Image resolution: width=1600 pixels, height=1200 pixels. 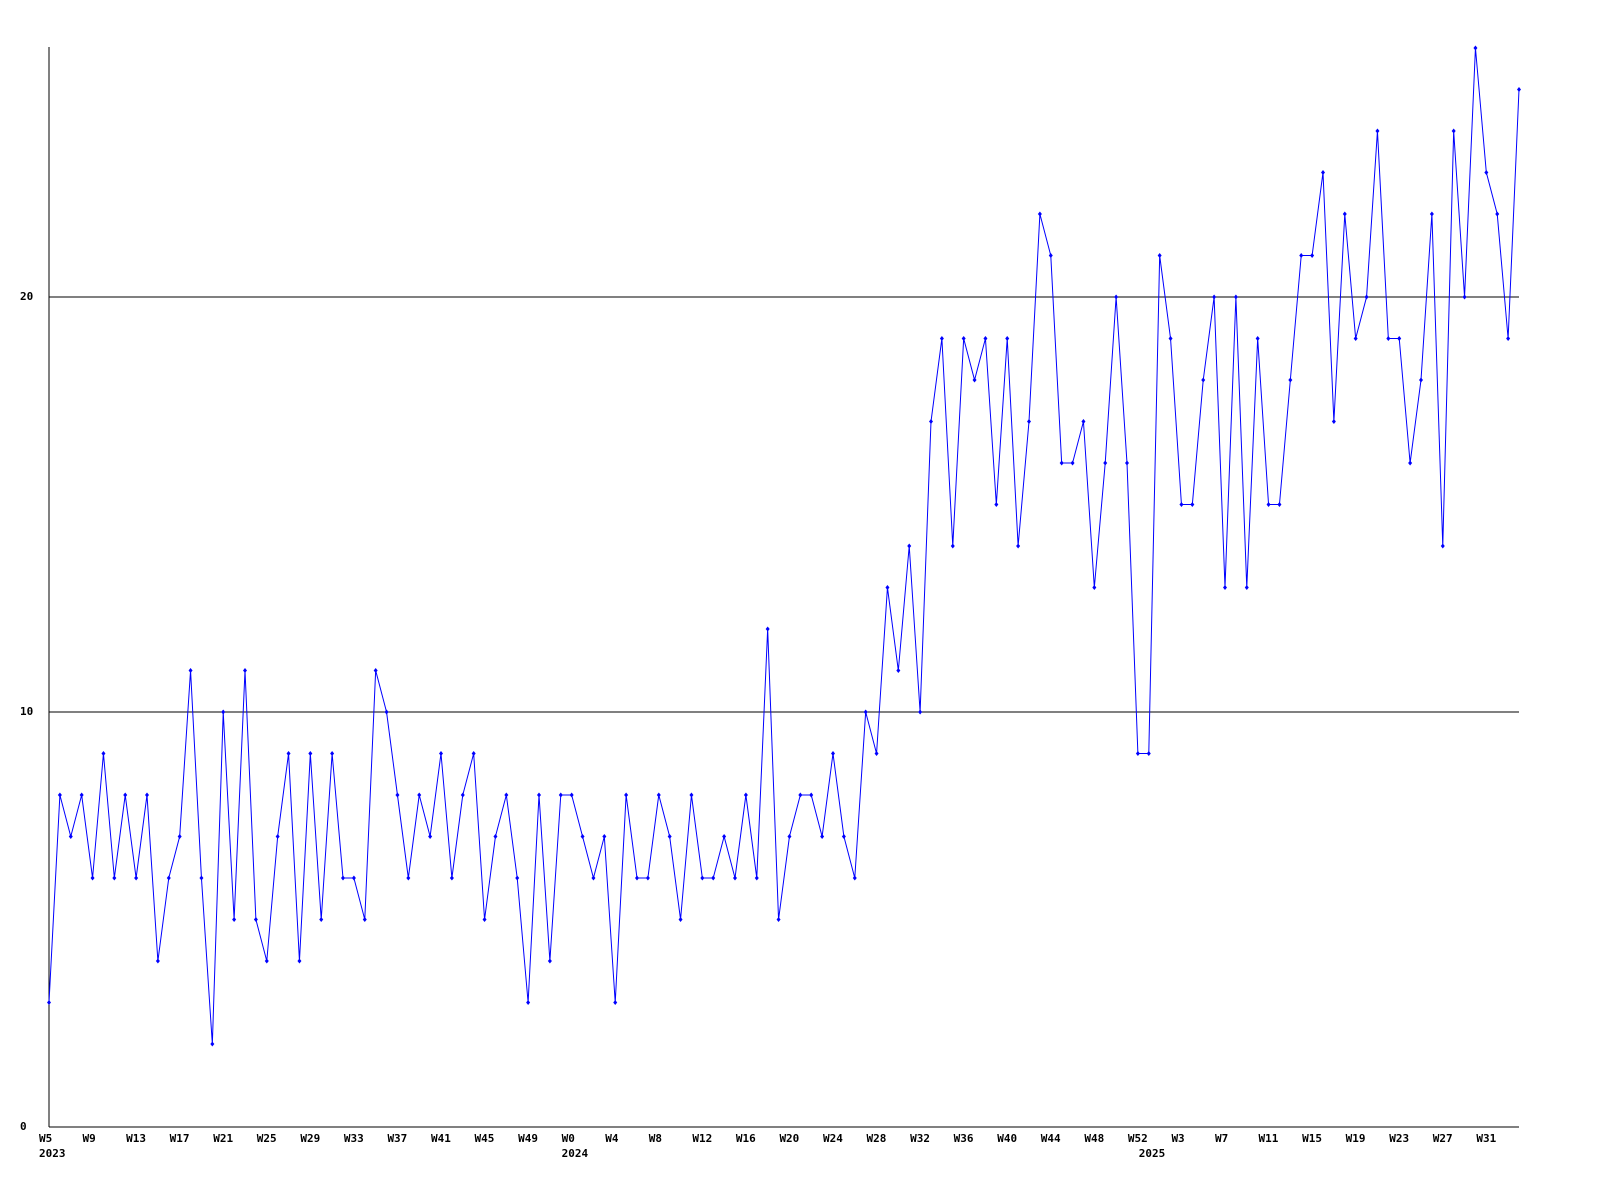 What do you see at coordinates (1138, 1138) in the screenshot?
I see `x-tick-label: W52` at bounding box center [1138, 1138].